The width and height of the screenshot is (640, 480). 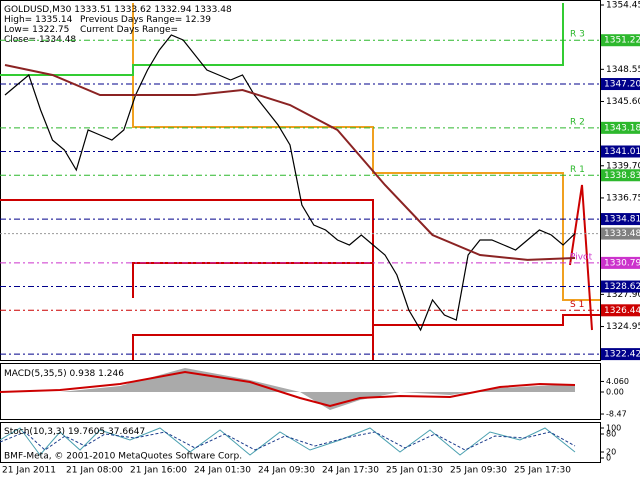 I want to click on info-label: Current Days Range=, so click(x=129, y=30).